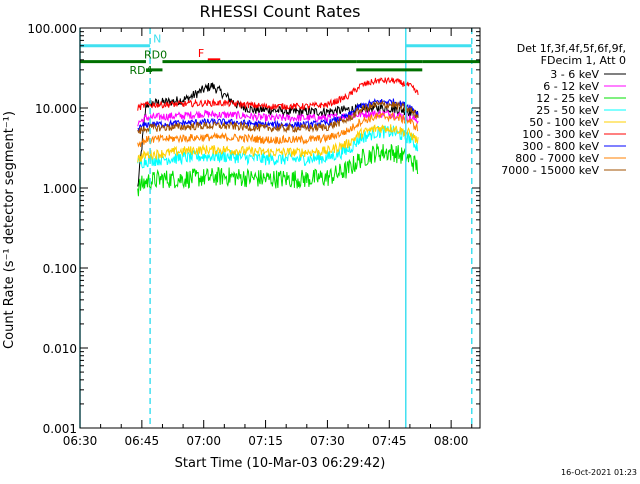  I want to click on x-tick-label: 06:30, so click(80, 441).